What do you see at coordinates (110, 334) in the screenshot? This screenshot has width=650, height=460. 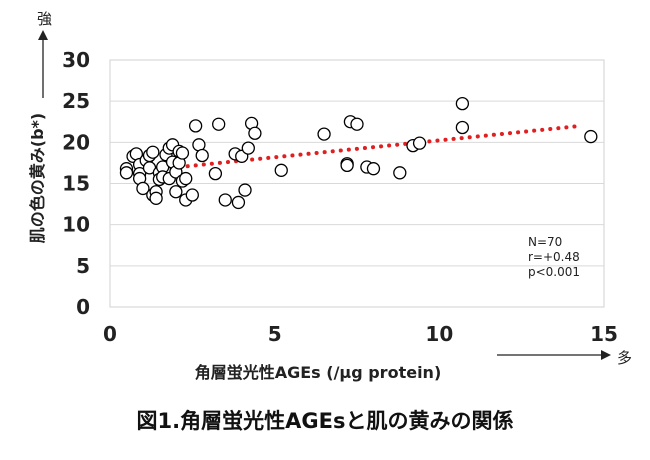 I see `x-tick-label: 0` at bounding box center [110, 334].